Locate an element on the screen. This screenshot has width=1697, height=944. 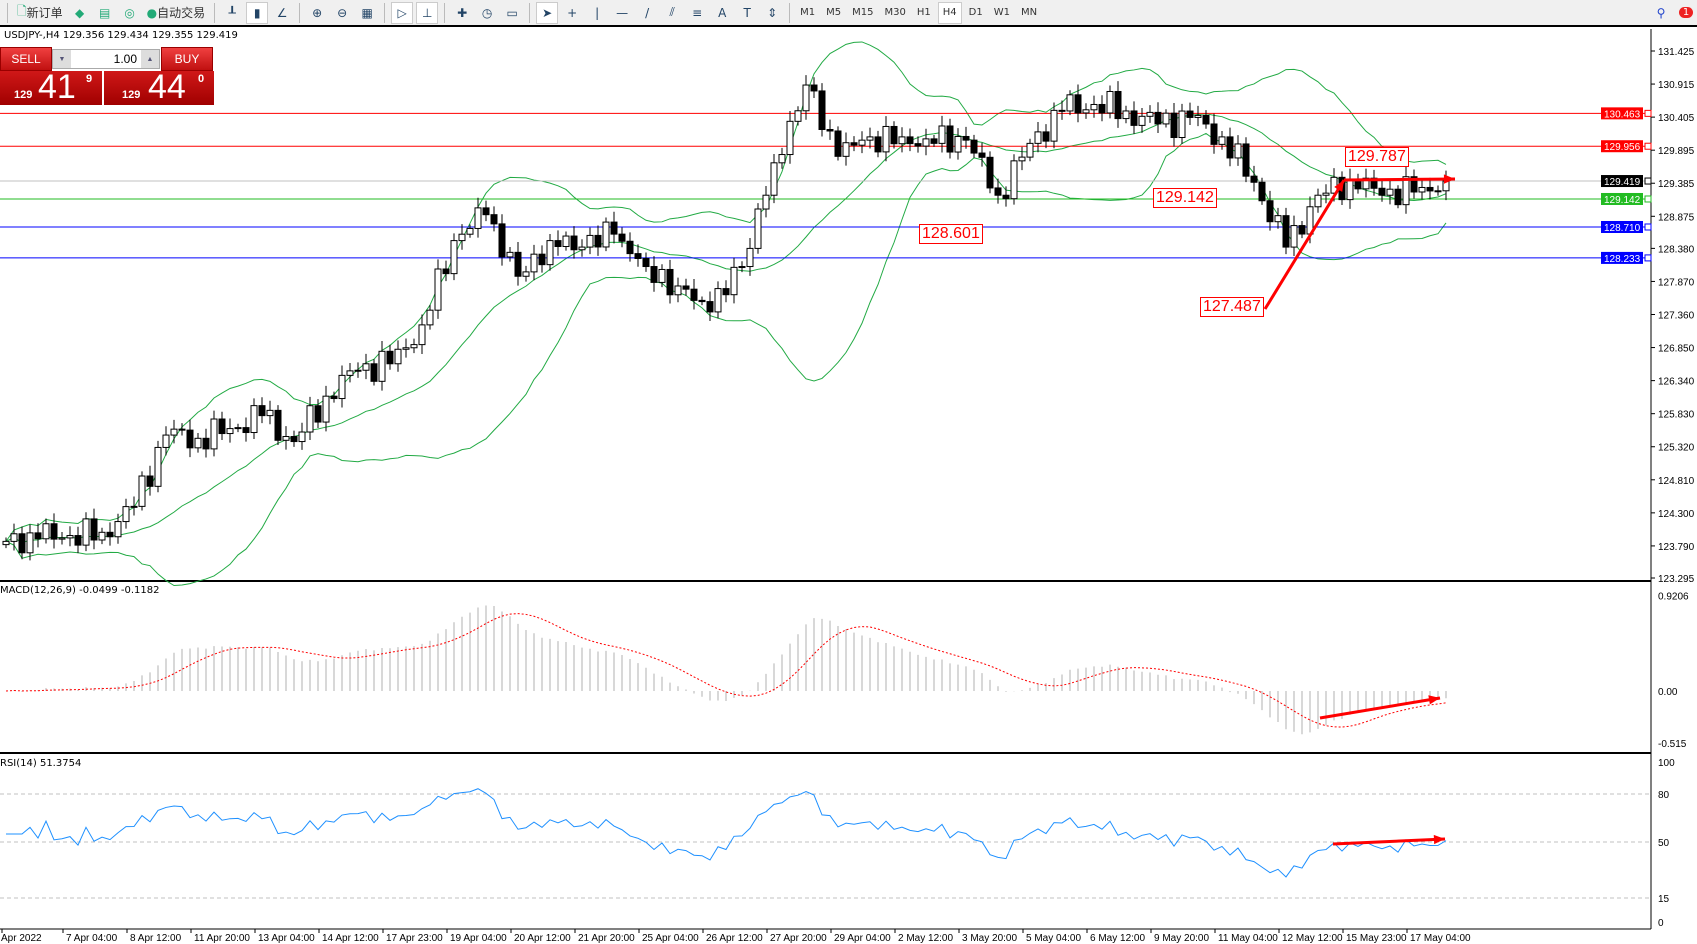
annotation-129142: 129.142 is located at coordinates (1185, 198).